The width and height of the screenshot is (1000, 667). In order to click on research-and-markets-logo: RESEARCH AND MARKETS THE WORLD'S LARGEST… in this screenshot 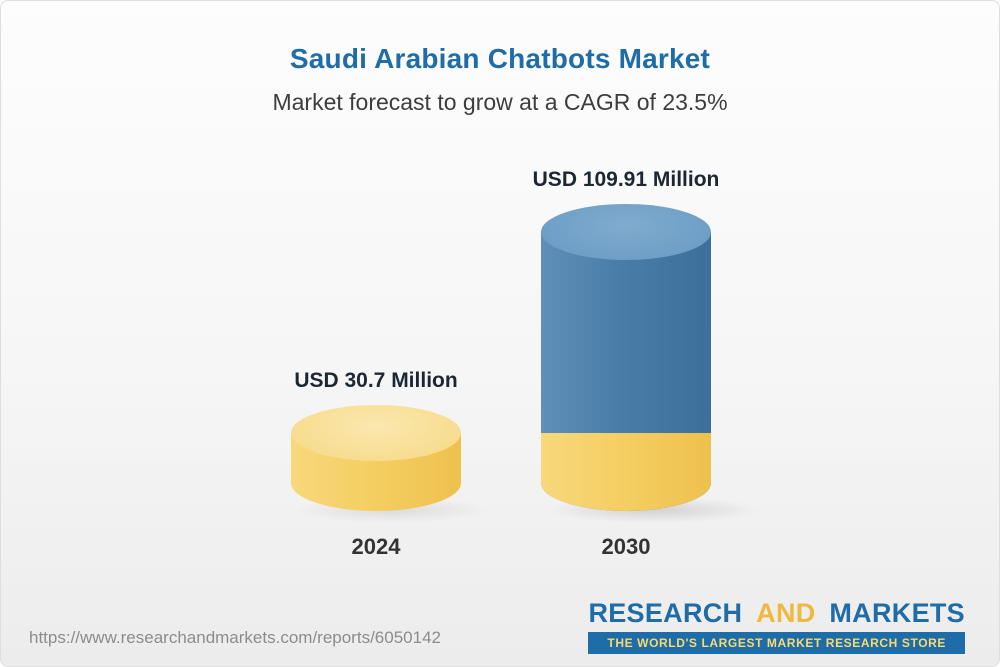, I will do `click(776, 626)`.